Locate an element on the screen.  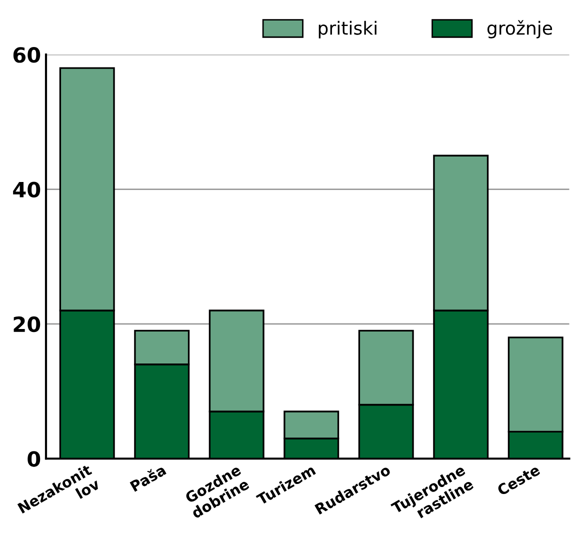
y-tick-label: 60 is located at coordinates (26, 55).